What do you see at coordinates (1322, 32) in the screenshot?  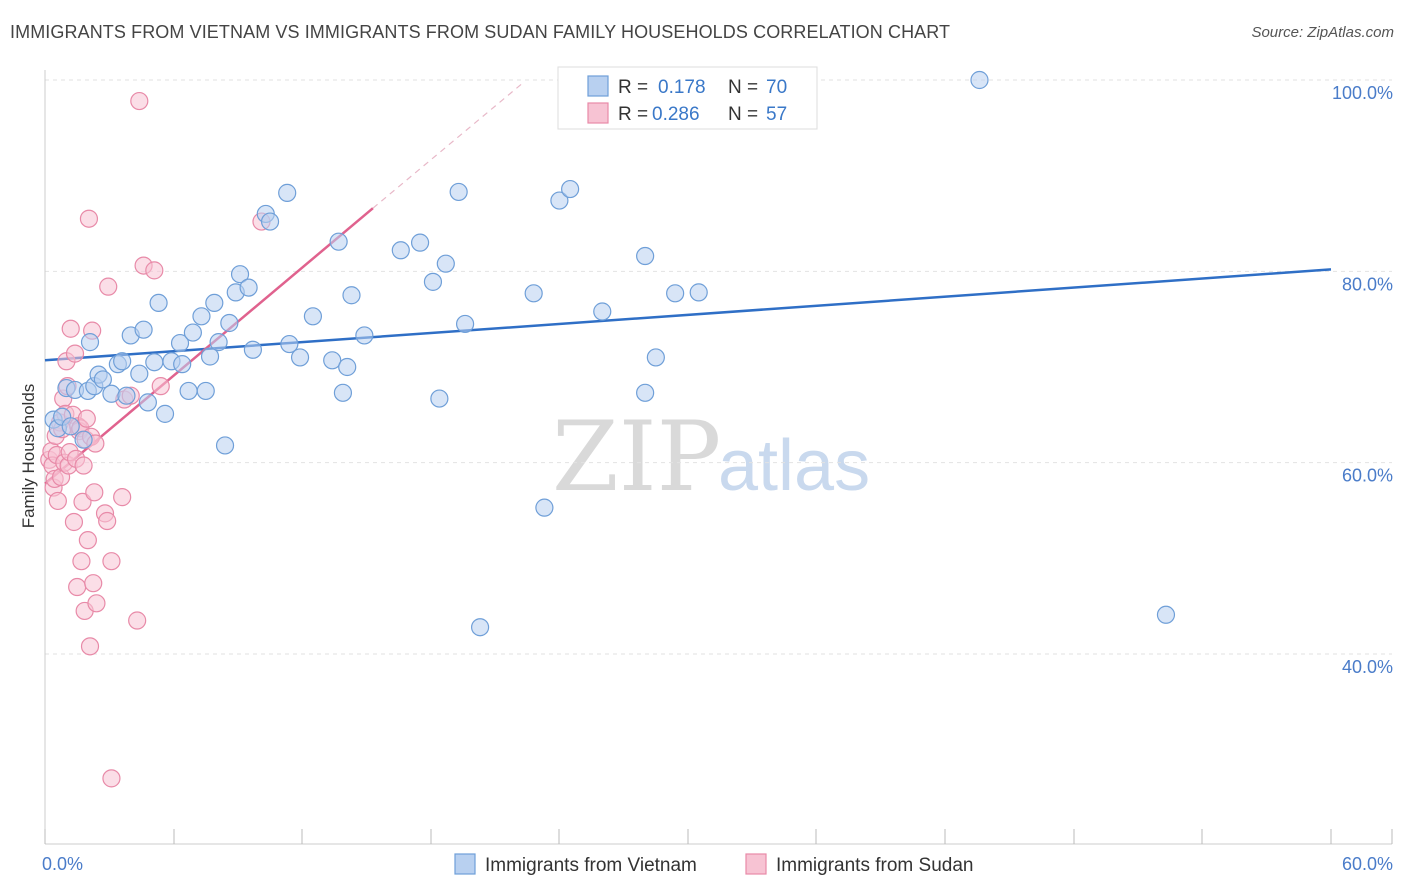 I see `source-label: Source: ZipAtlas.com` at bounding box center [1322, 32].